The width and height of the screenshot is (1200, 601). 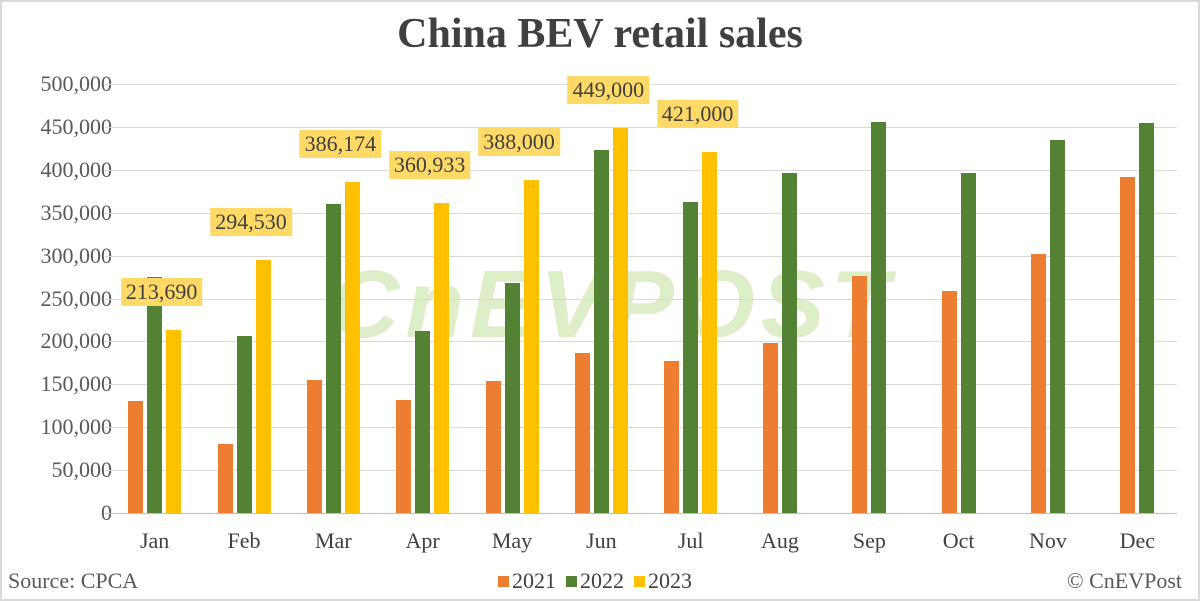 I want to click on bar-2022-nov, so click(x=1057, y=326).